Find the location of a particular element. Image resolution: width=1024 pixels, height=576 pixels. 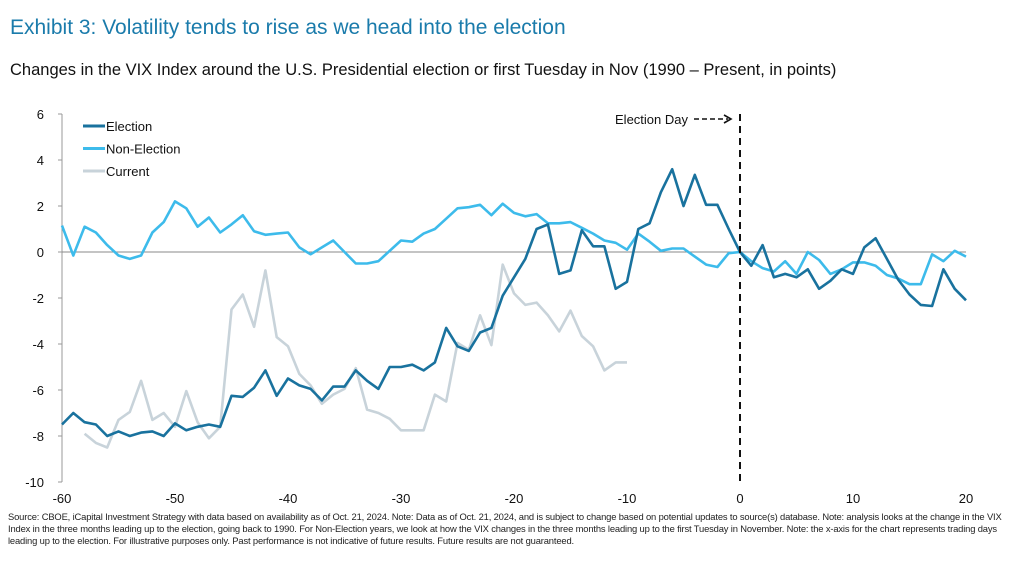

election-day-label: Election Day is located at coordinates (651, 119).